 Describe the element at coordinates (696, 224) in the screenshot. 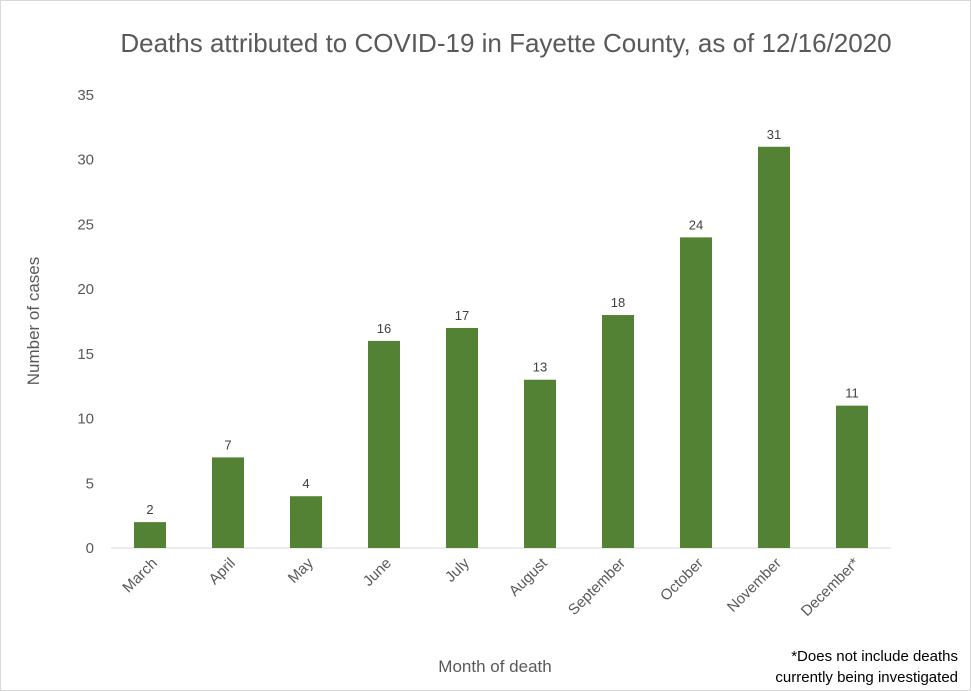

I see `data-label: 24` at that location.